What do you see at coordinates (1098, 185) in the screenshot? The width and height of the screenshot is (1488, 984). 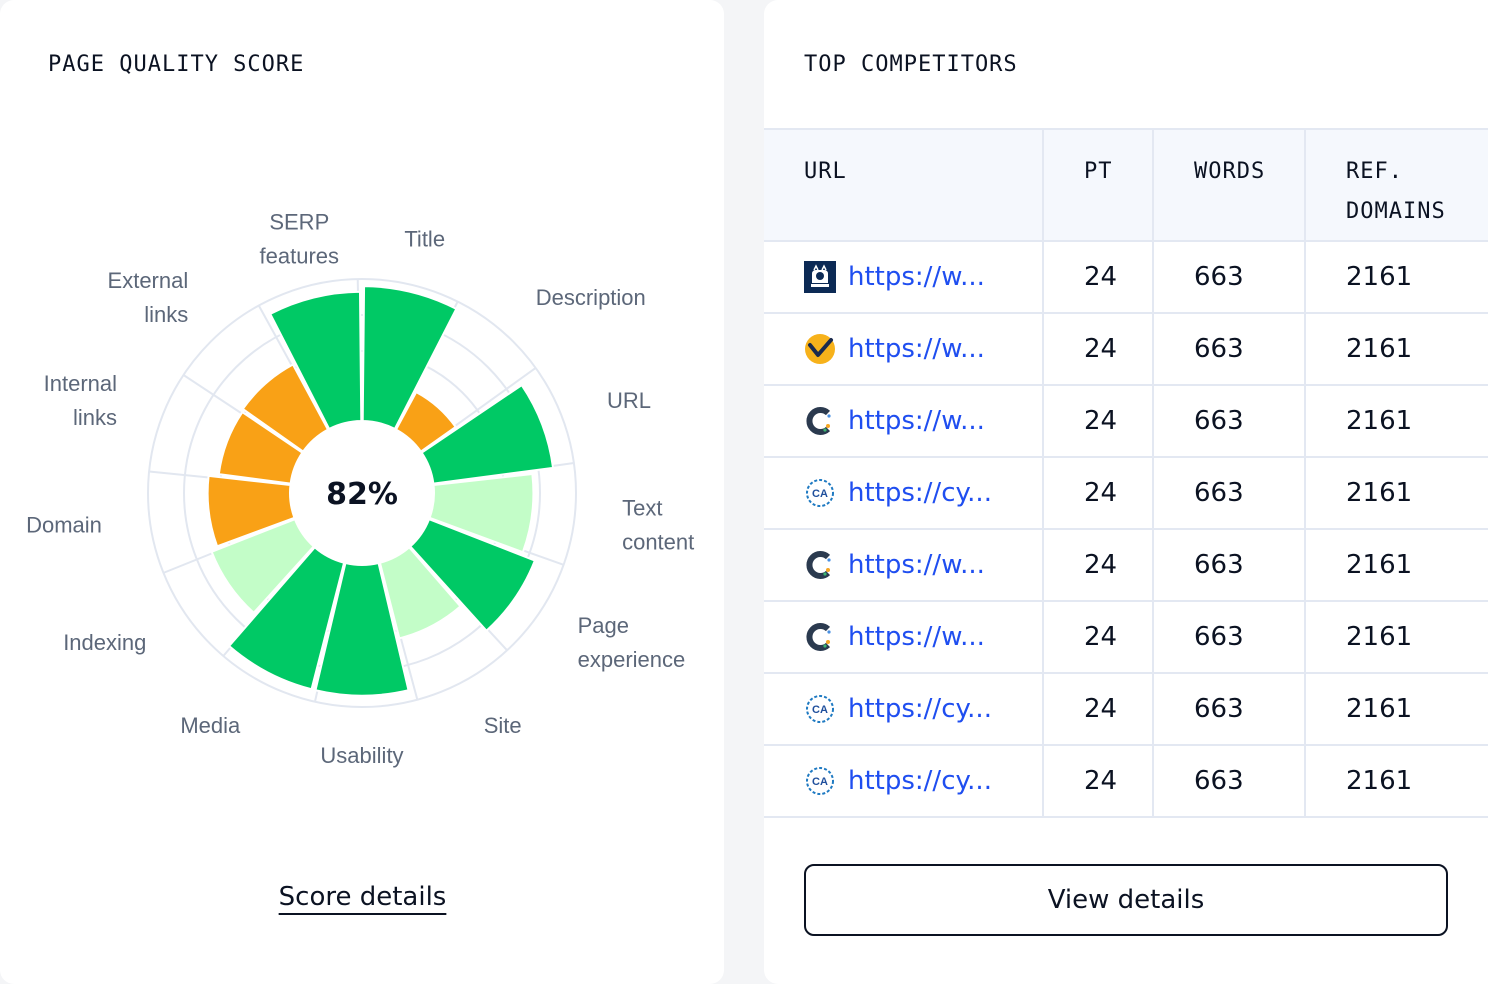 I see `header-pt: PT` at bounding box center [1098, 185].